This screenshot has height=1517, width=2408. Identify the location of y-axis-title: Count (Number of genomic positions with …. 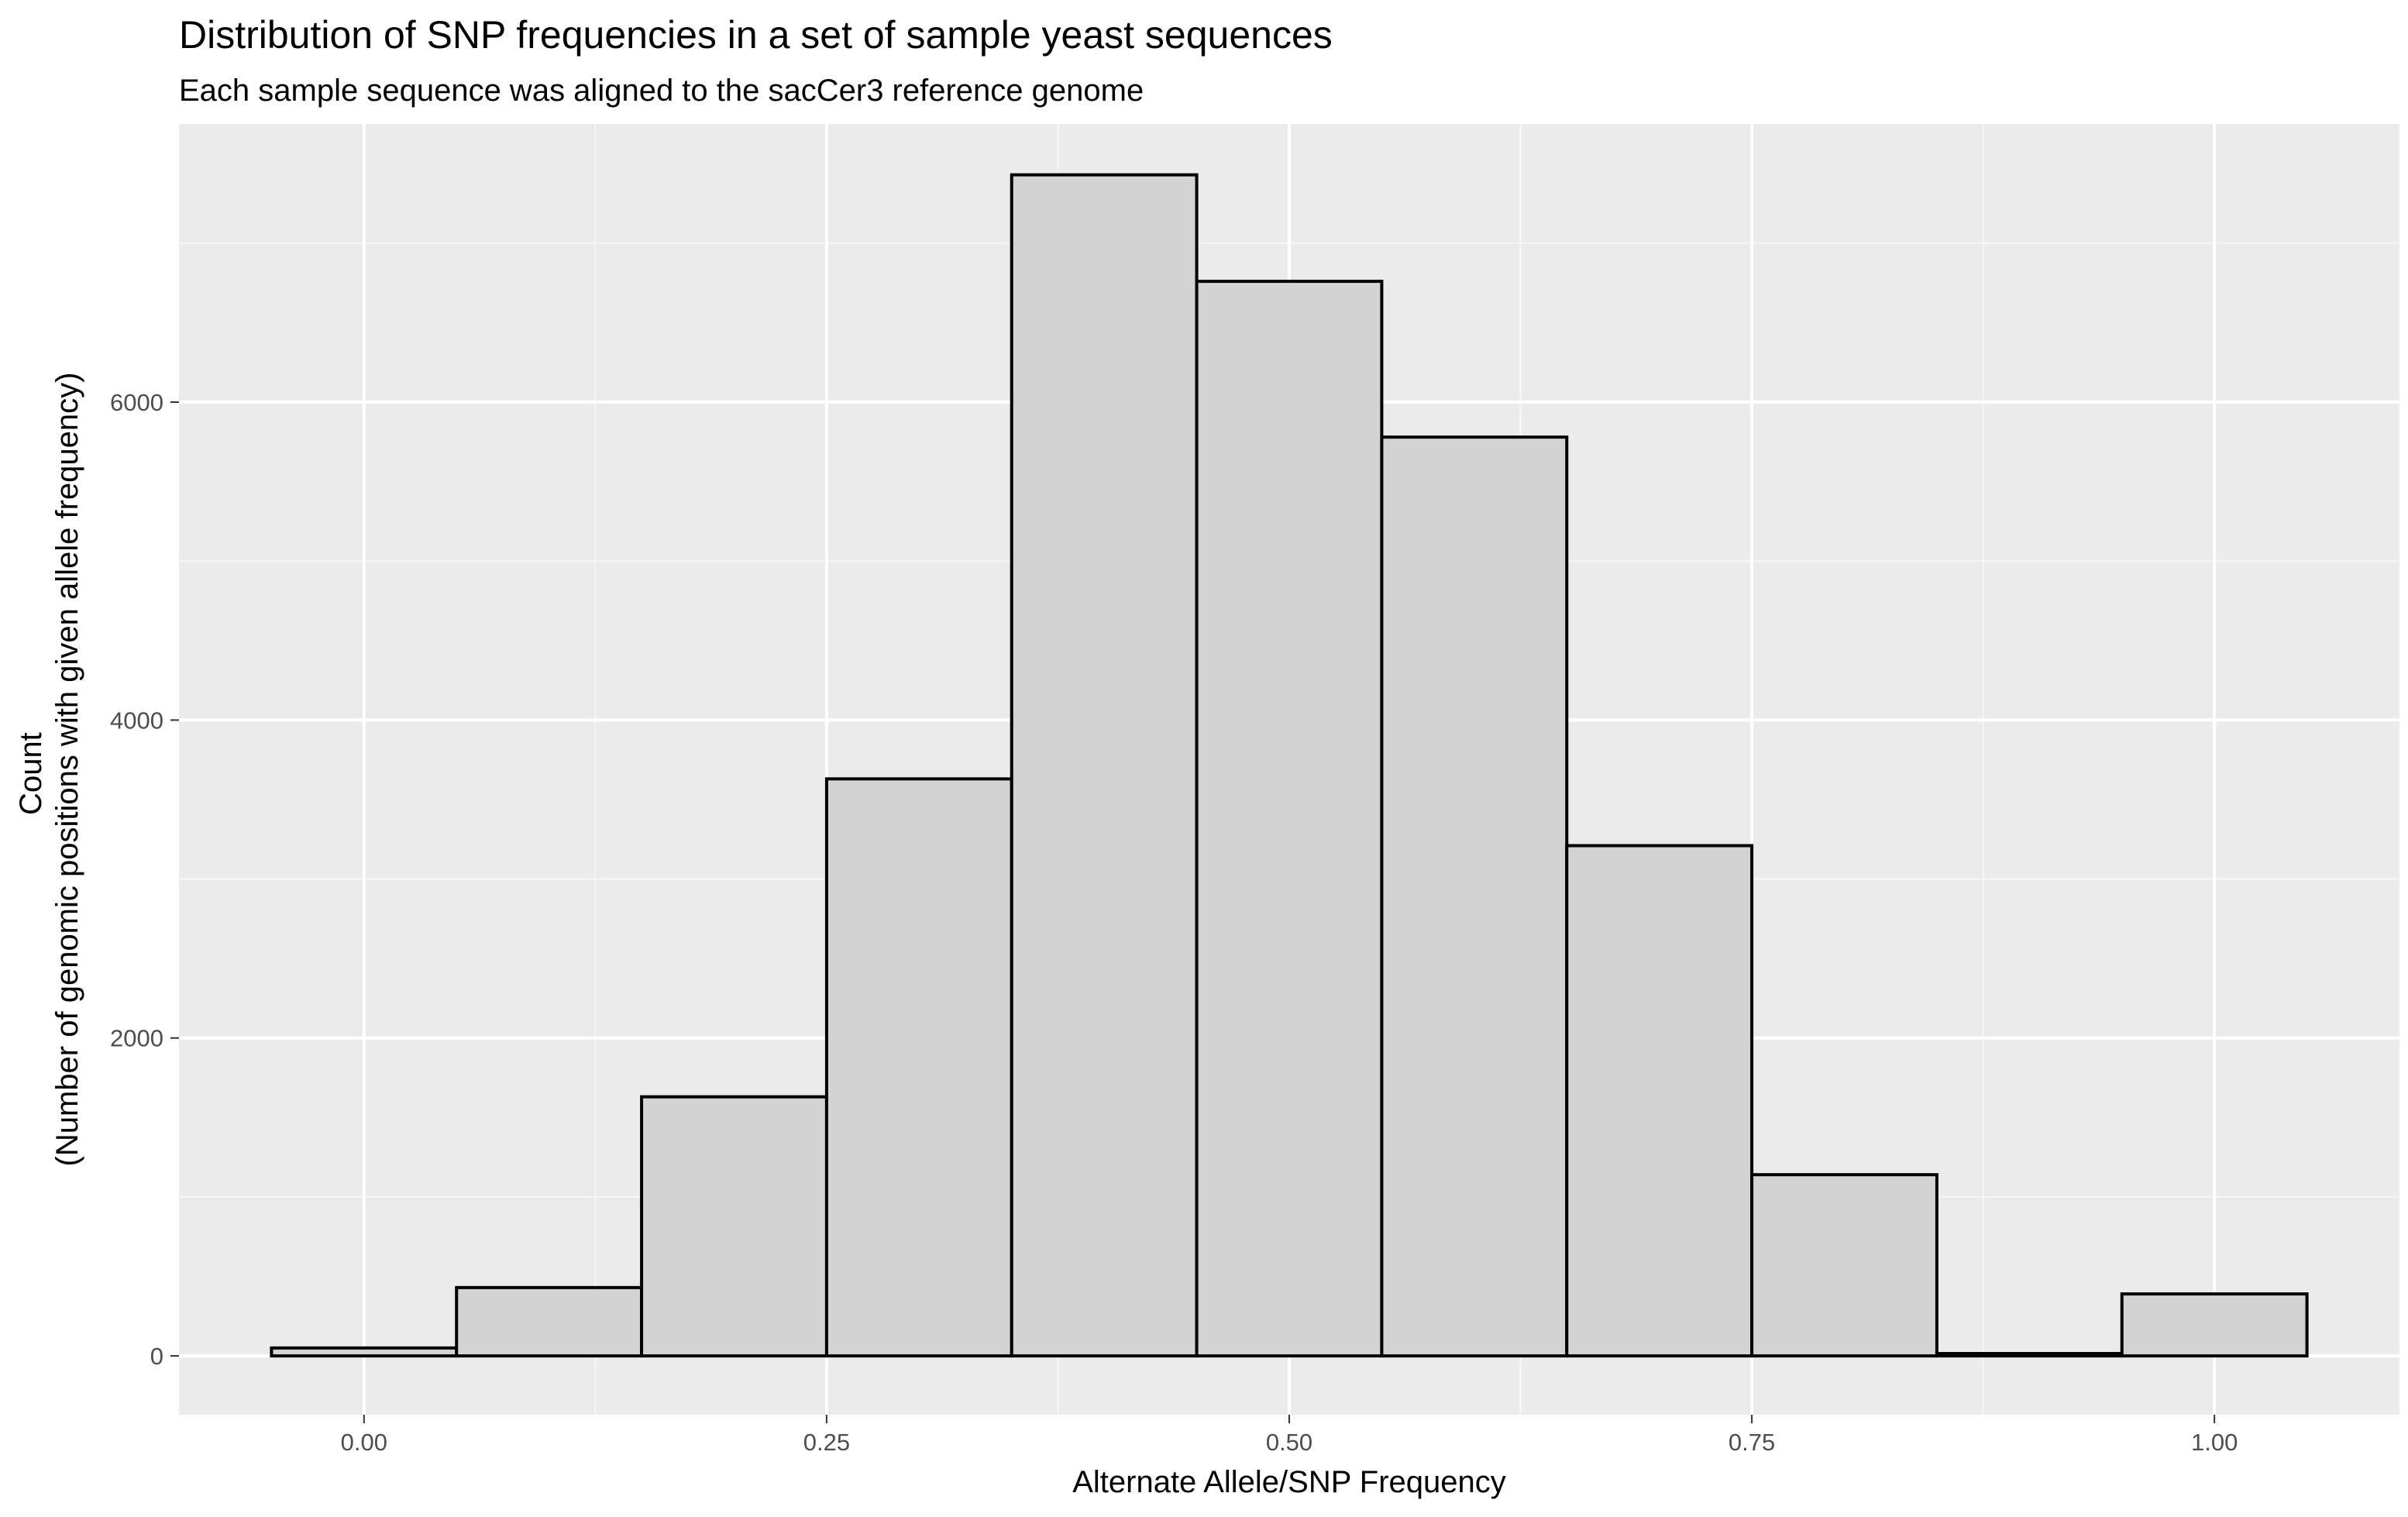
(49, 770).